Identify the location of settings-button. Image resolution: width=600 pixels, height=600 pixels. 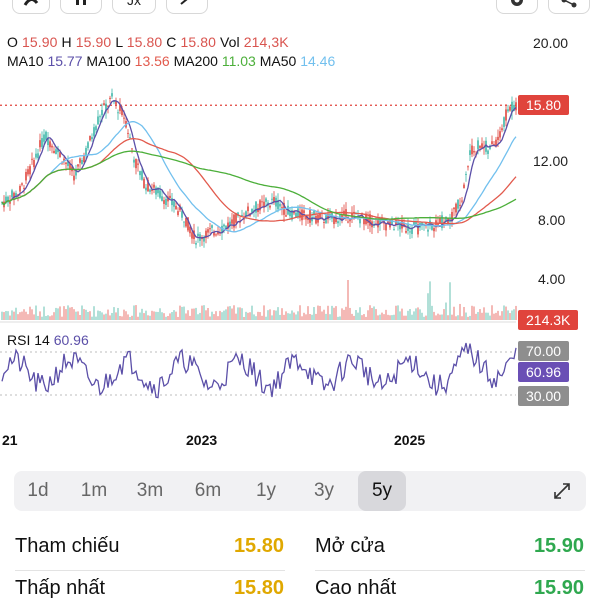
(517, 7).